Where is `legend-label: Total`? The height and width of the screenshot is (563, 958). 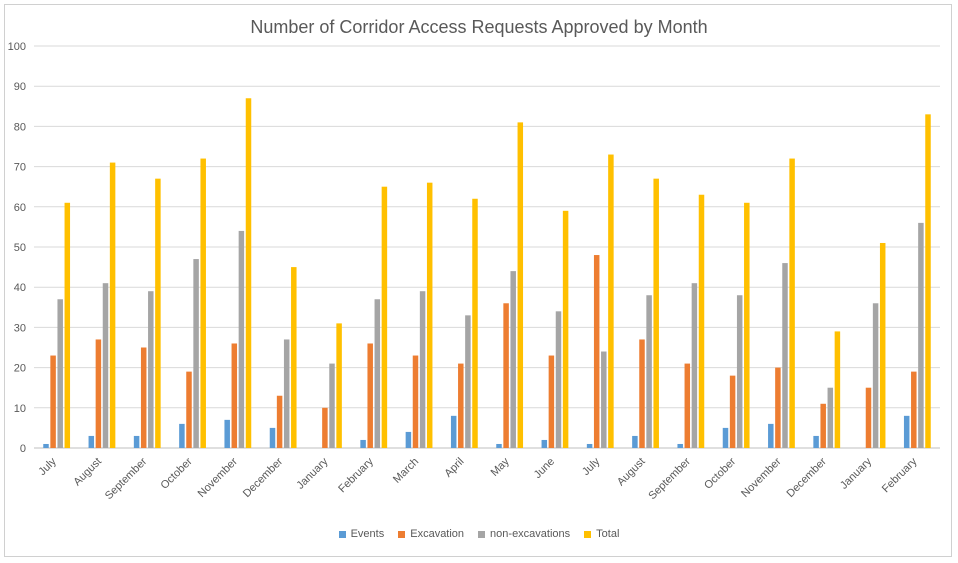
legend-label: Total is located at coordinates (608, 534).